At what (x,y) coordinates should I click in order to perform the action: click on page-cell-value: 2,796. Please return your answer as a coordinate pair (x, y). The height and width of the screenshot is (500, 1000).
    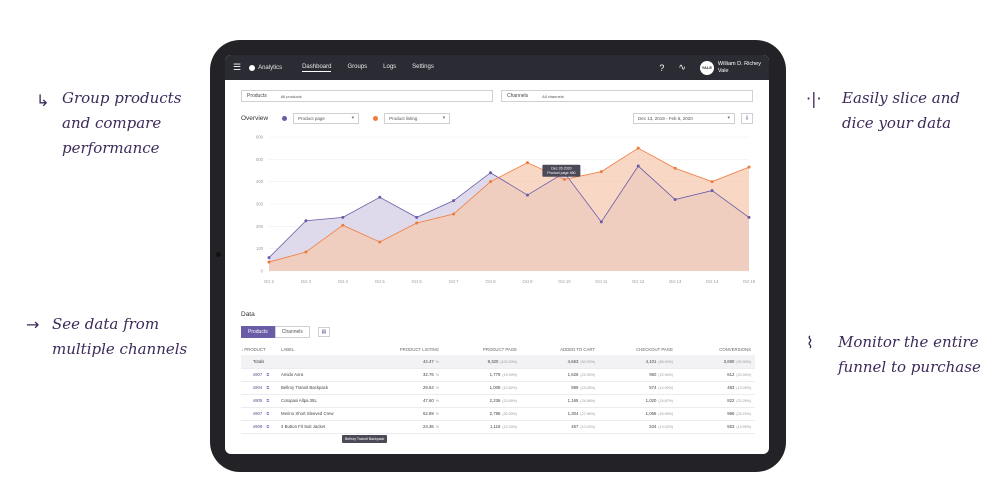
    Looking at the image, I should click on (495, 413).